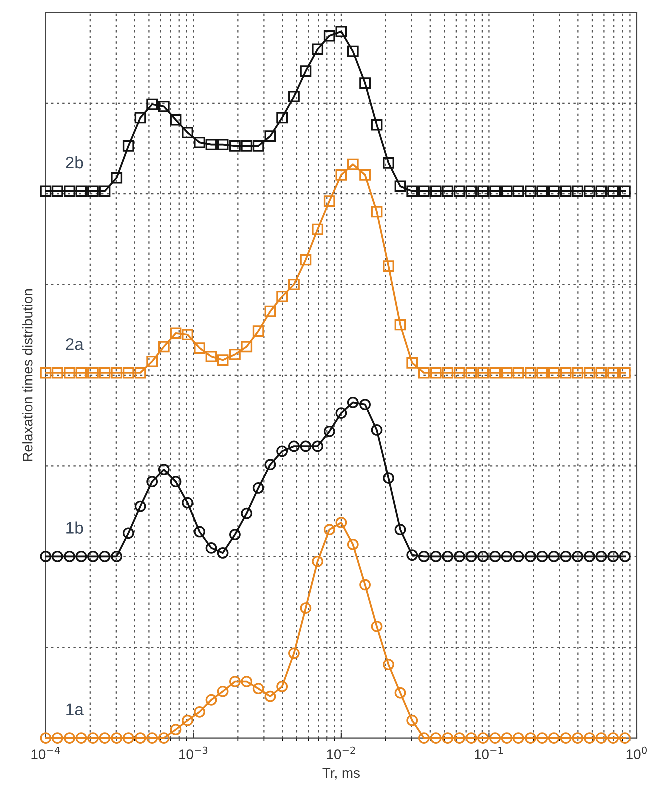  I want to click on x-tick-label: 10$^{0}$, so click(636, 753).